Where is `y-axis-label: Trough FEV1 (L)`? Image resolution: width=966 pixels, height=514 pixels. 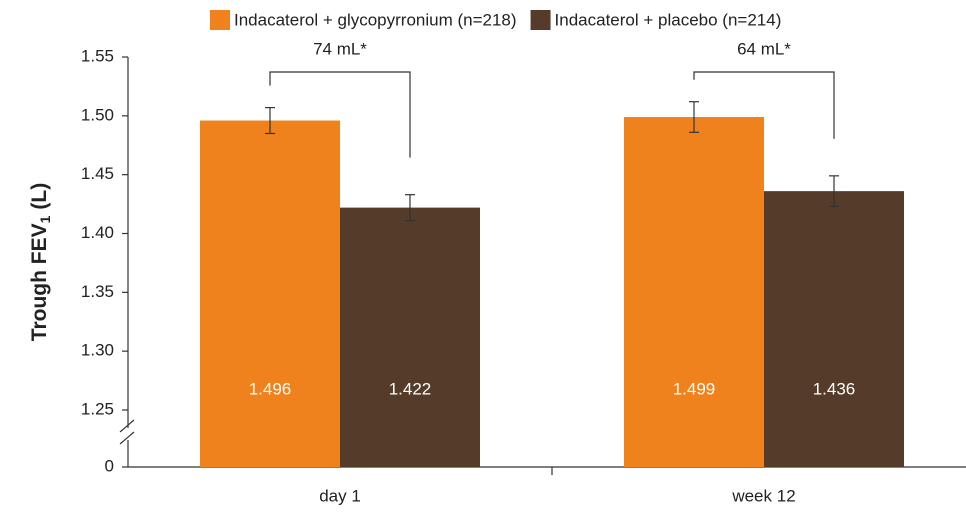 y-axis-label: Trough FEV1 (L) is located at coordinates (40, 262).